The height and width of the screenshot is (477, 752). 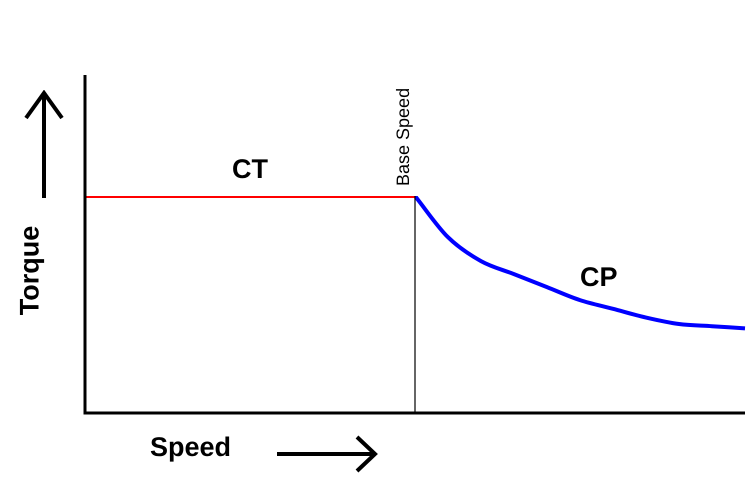 What do you see at coordinates (250, 169) in the screenshot?
I see `series-label: CT` at bounding box center [250, 169].